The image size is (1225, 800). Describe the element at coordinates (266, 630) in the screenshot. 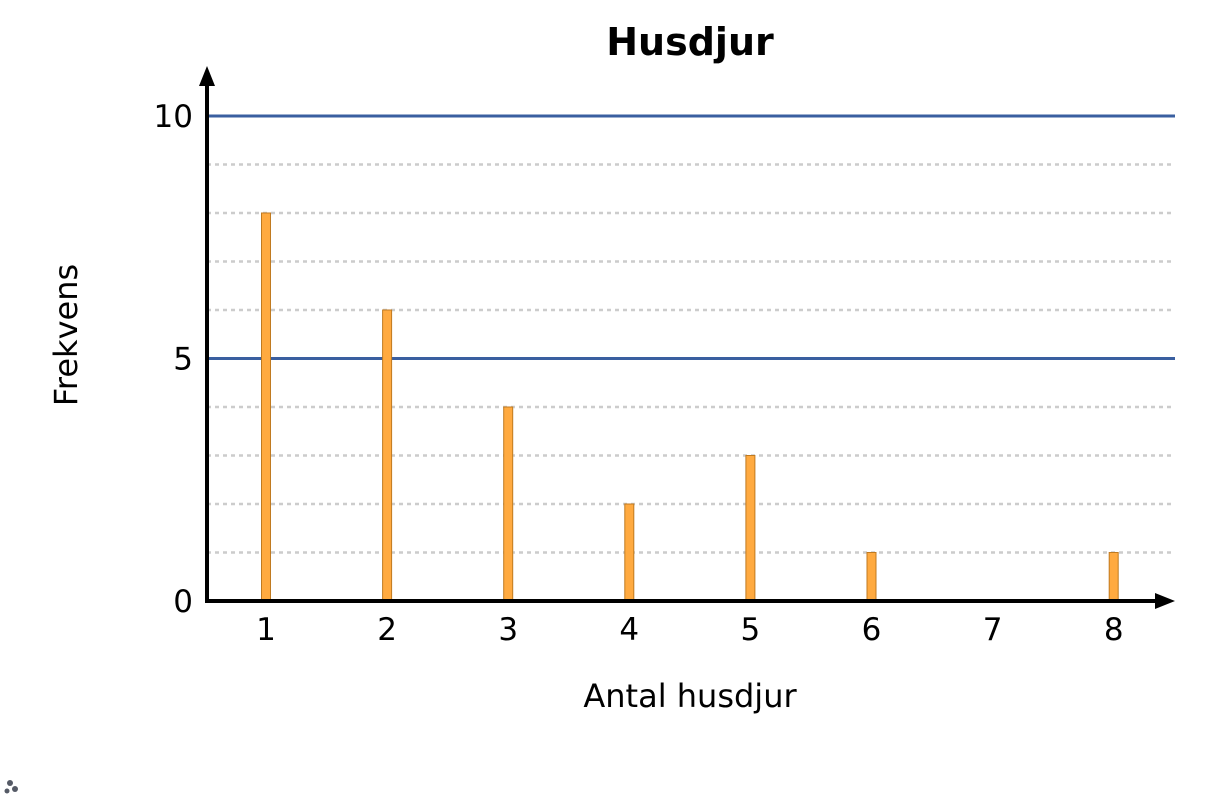

I see `x-tick-label: 1` at that location.